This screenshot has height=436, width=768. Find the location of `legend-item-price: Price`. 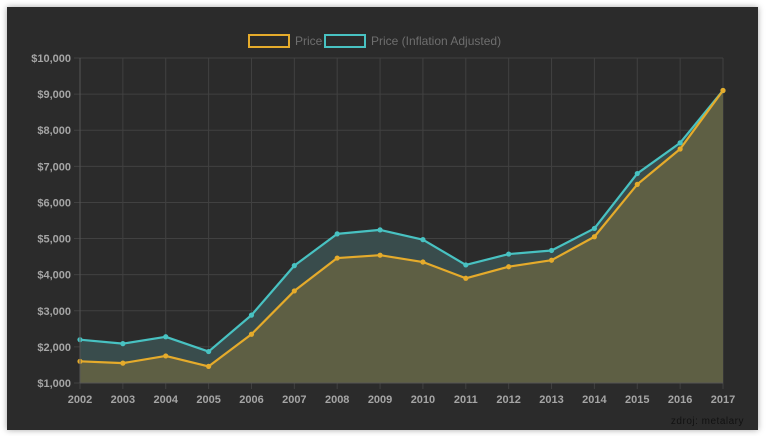

legend-item-price: Price is located at coordinates (285, 41).